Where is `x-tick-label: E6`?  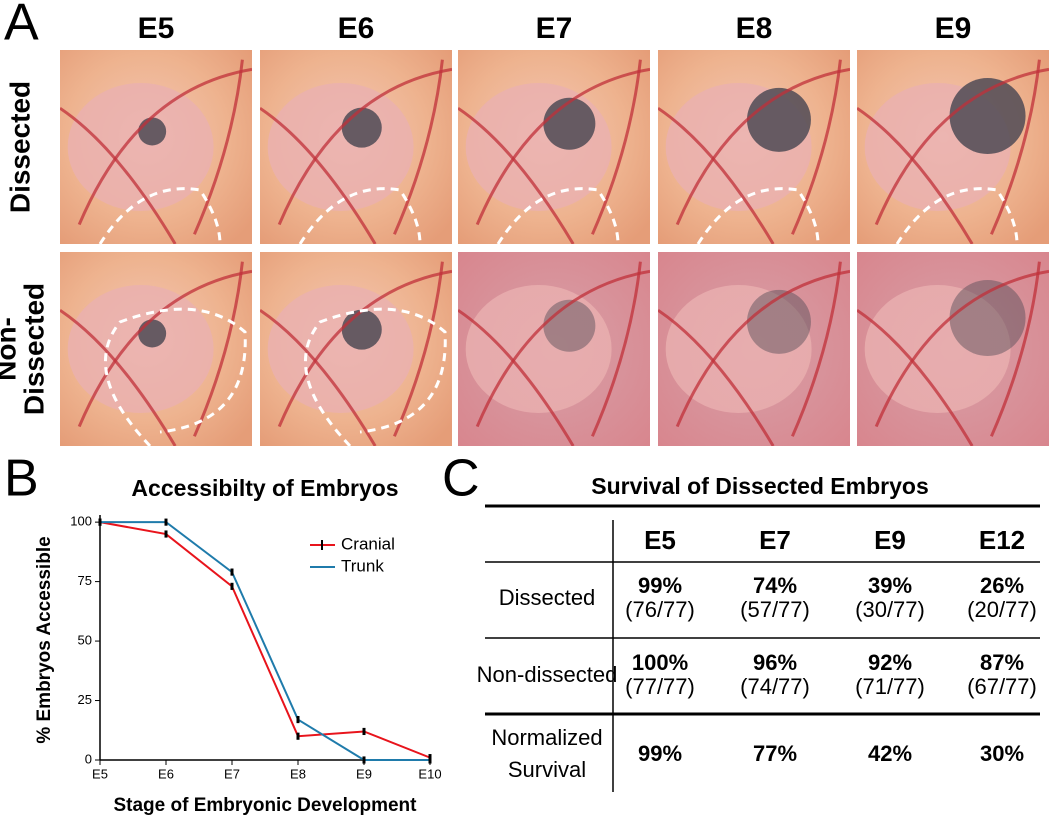
x-tick-label: E6 is located at coordinates (166, 773).